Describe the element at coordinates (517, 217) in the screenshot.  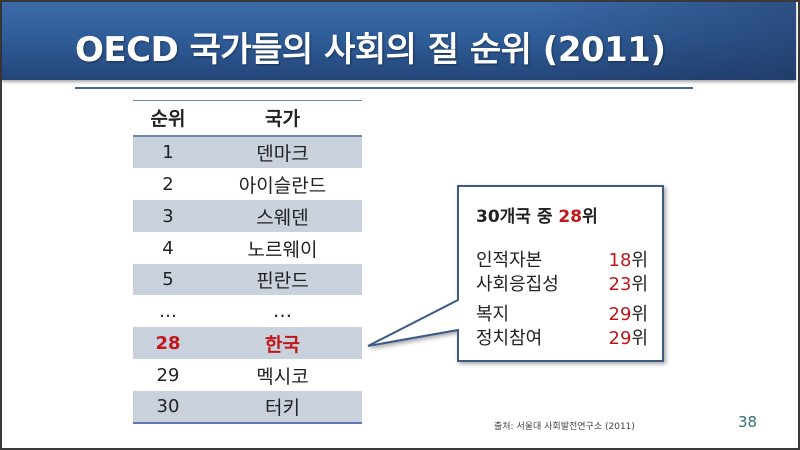
I see `headline-prefix: 30개국 중` at that location.